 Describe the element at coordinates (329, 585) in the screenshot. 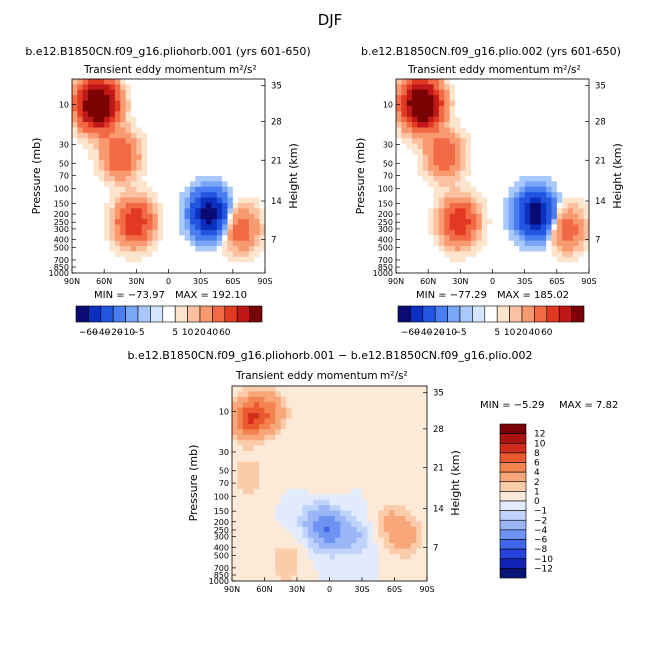

I see `x-tick-labels: 90N 60N 30N 0 30S 60S 90S` at that location.